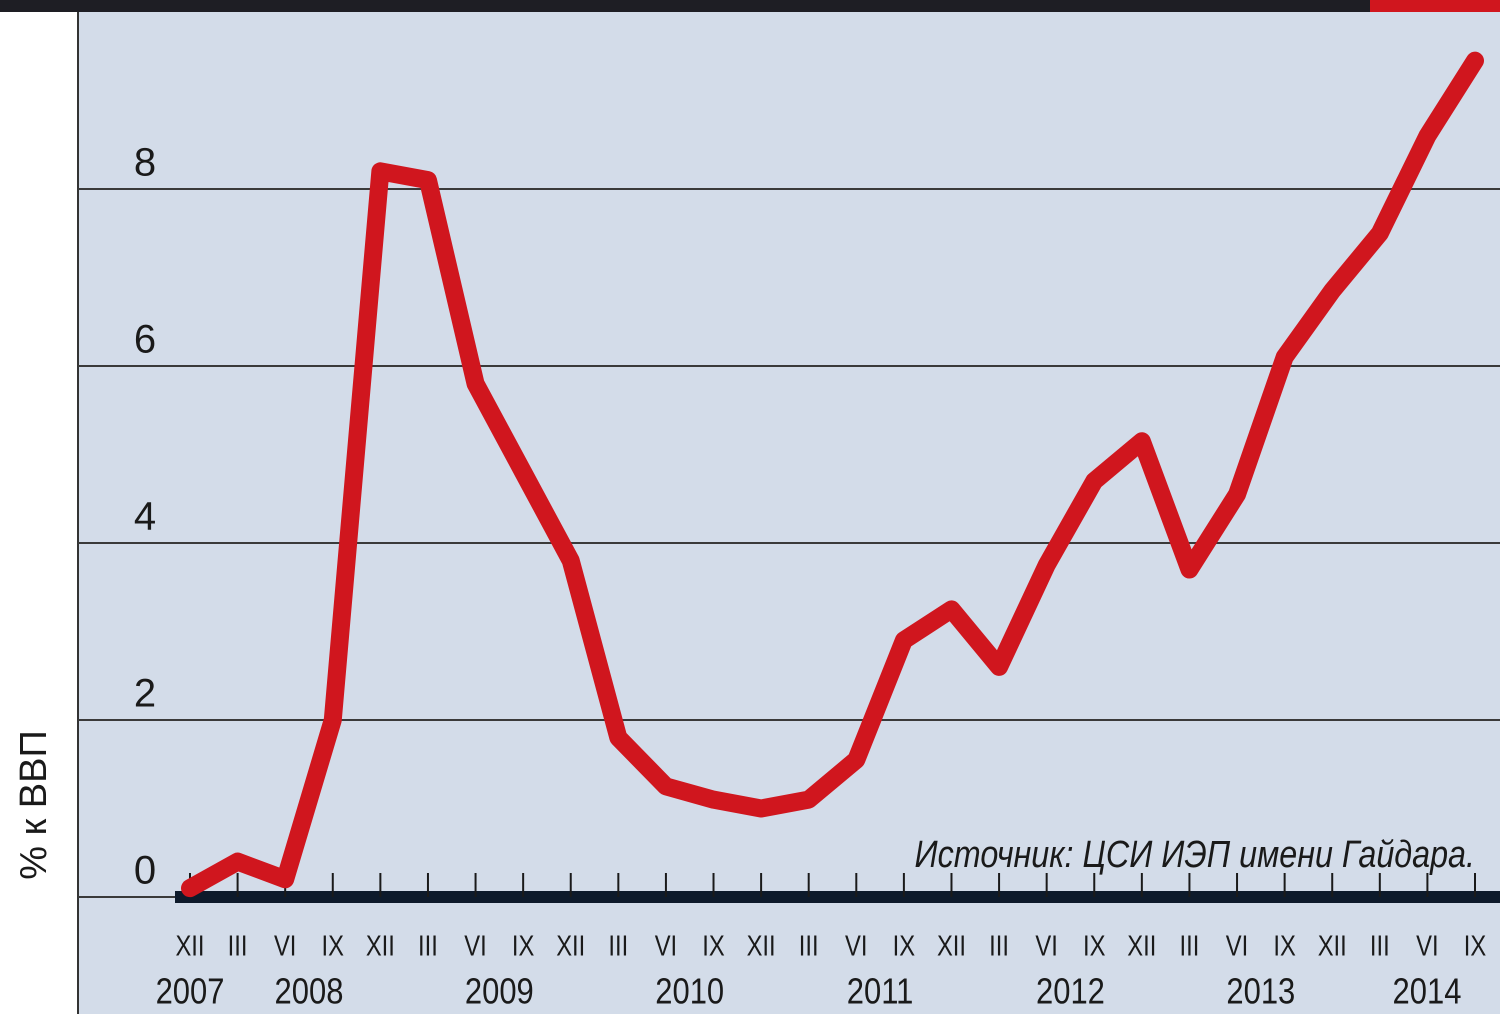  What do you see at coordinates (190, 992) in the screenshot?
I see `year-label: 2007` at bounding box center [190, 992].